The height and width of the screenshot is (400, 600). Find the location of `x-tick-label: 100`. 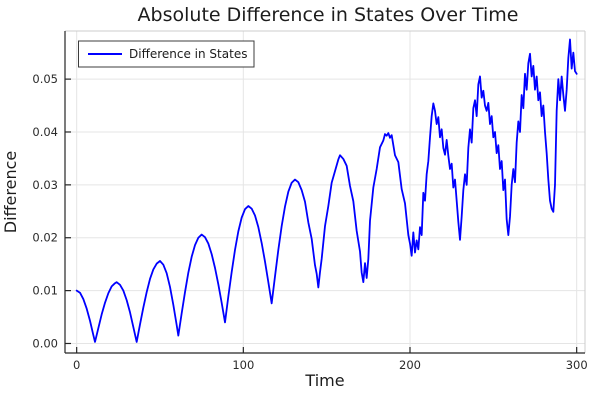

x-tick-label: 100 is located at coordinates (243, 365).